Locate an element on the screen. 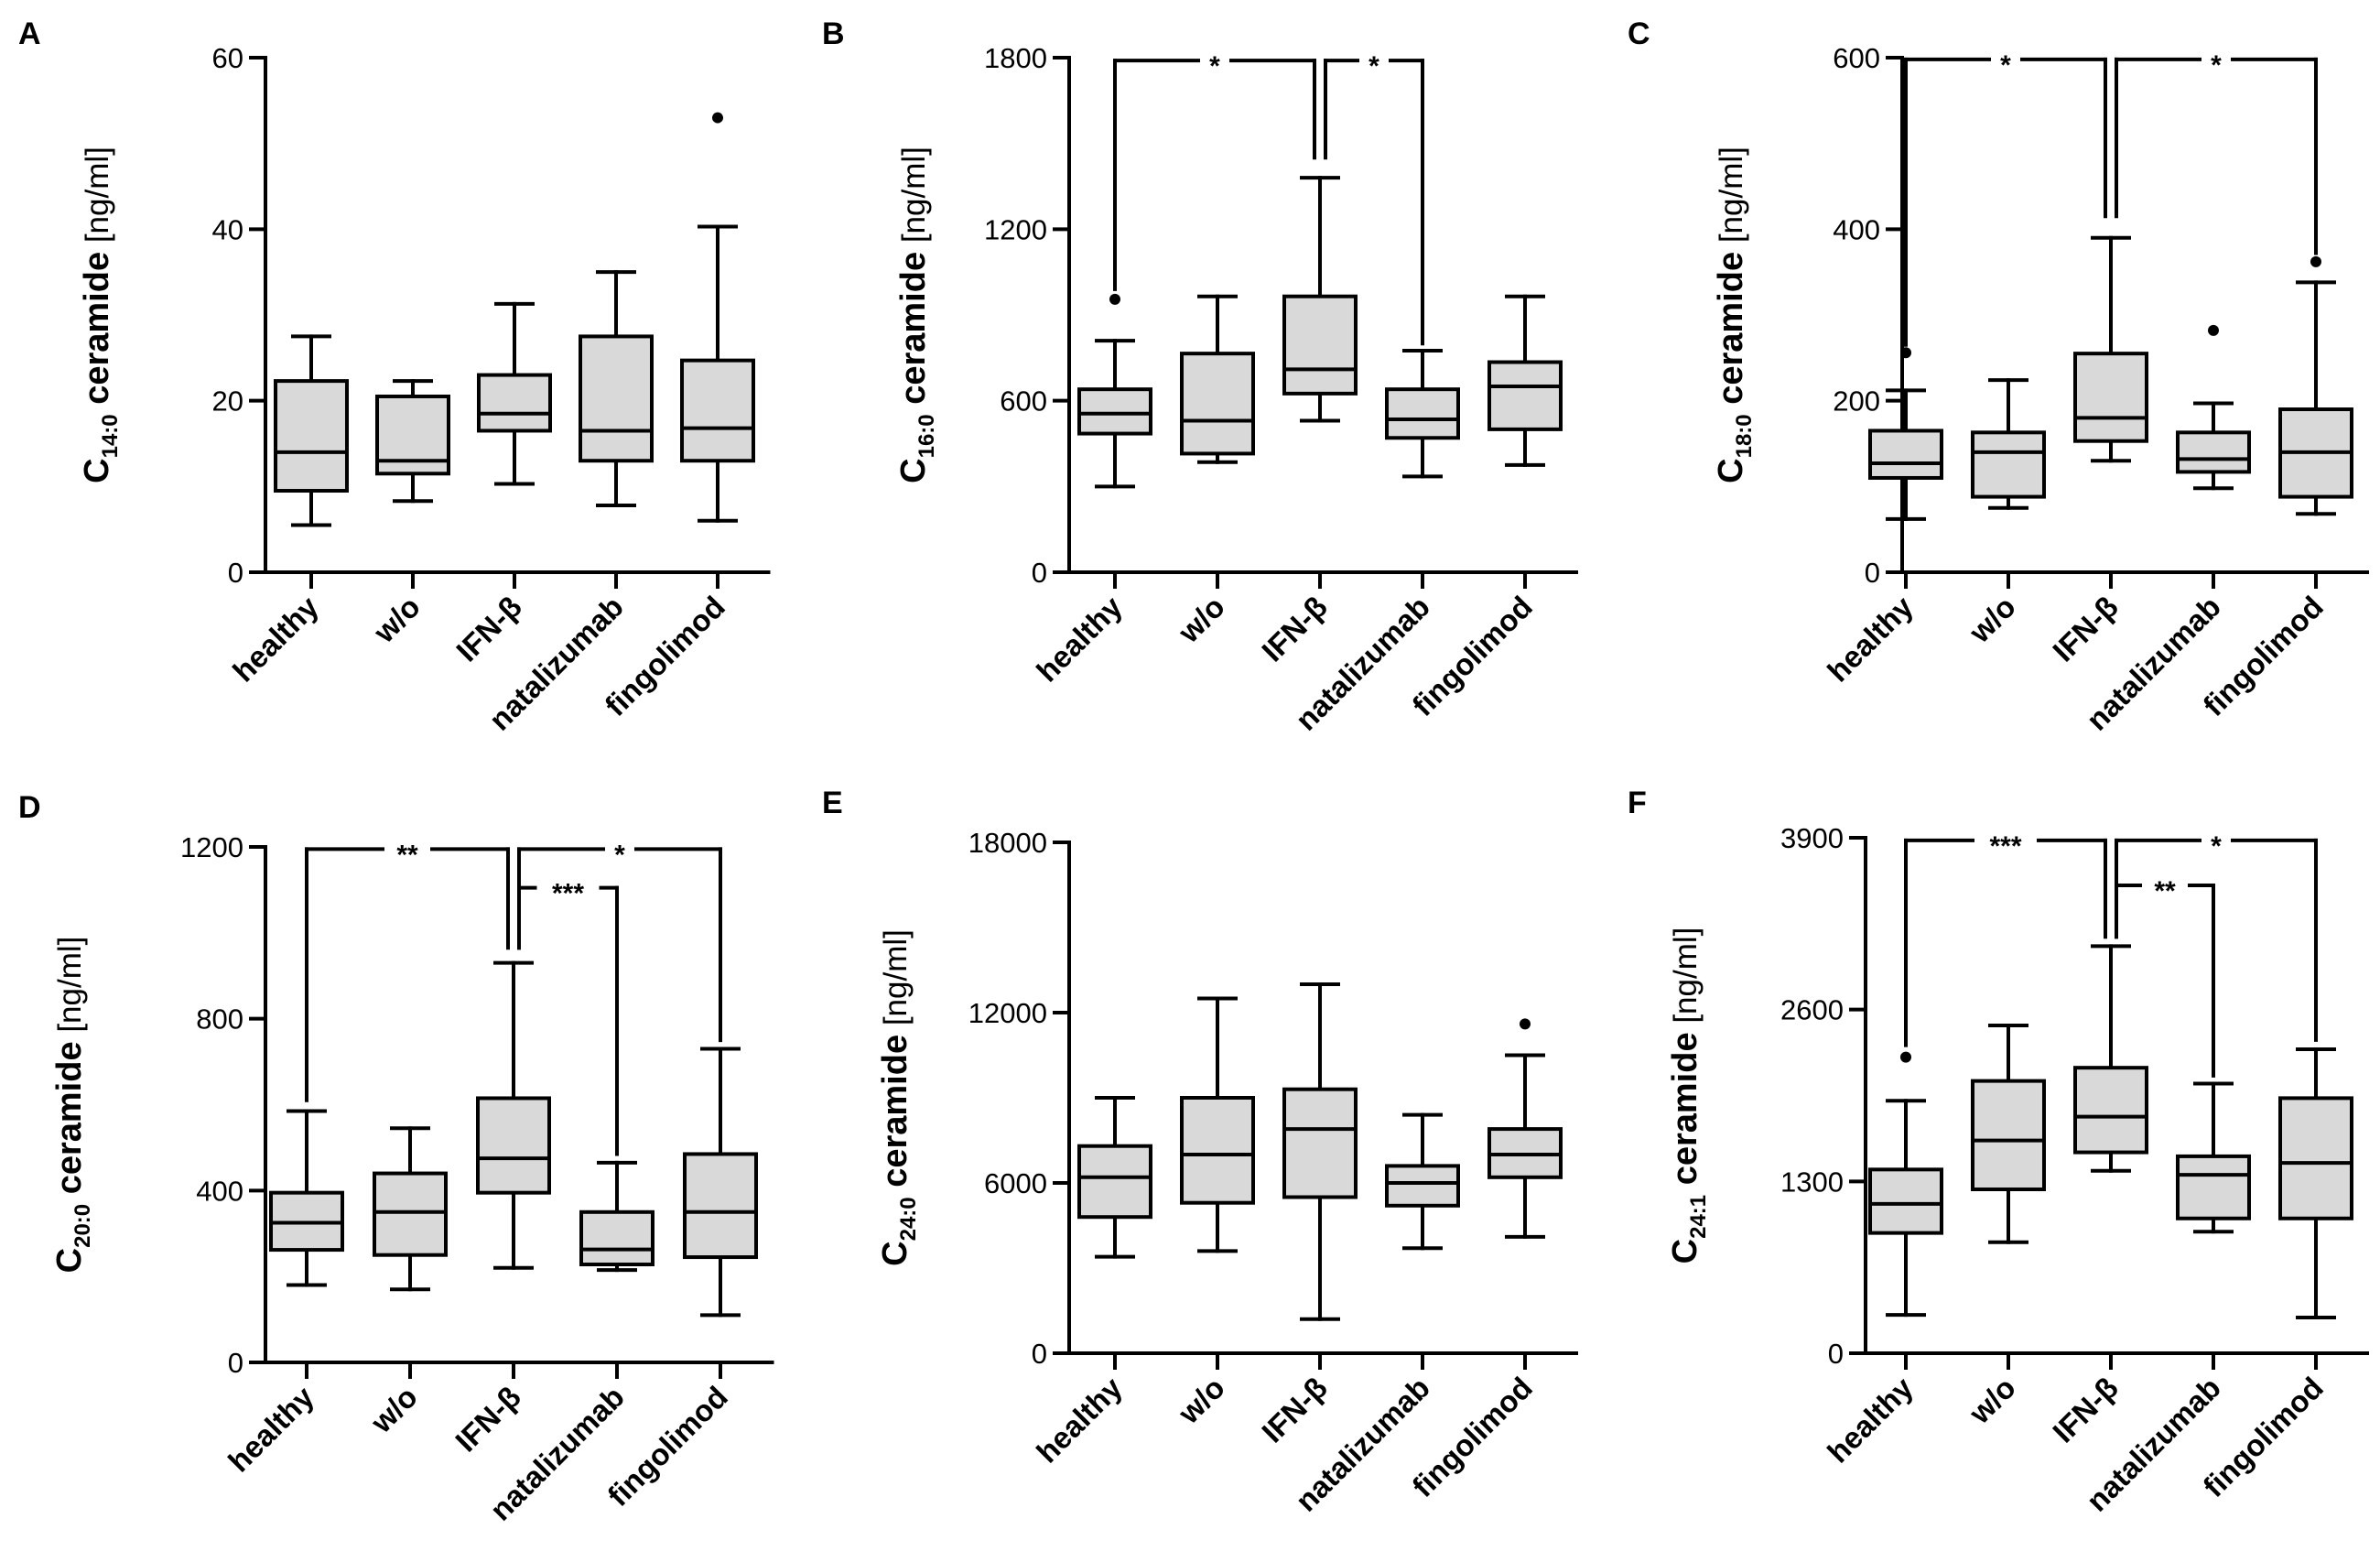  y-tick-label: 1300 is located at coordinates (1812, 1182).